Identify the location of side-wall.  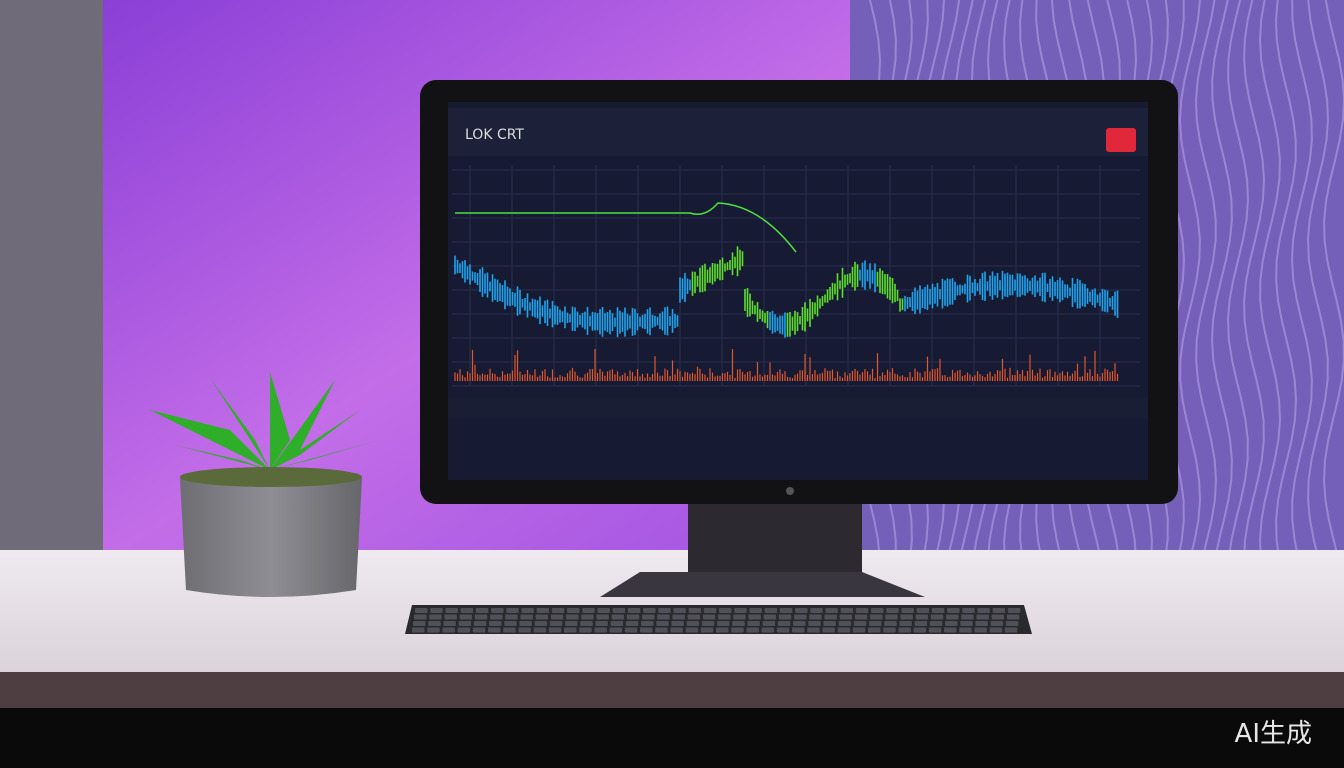
(55, 280).